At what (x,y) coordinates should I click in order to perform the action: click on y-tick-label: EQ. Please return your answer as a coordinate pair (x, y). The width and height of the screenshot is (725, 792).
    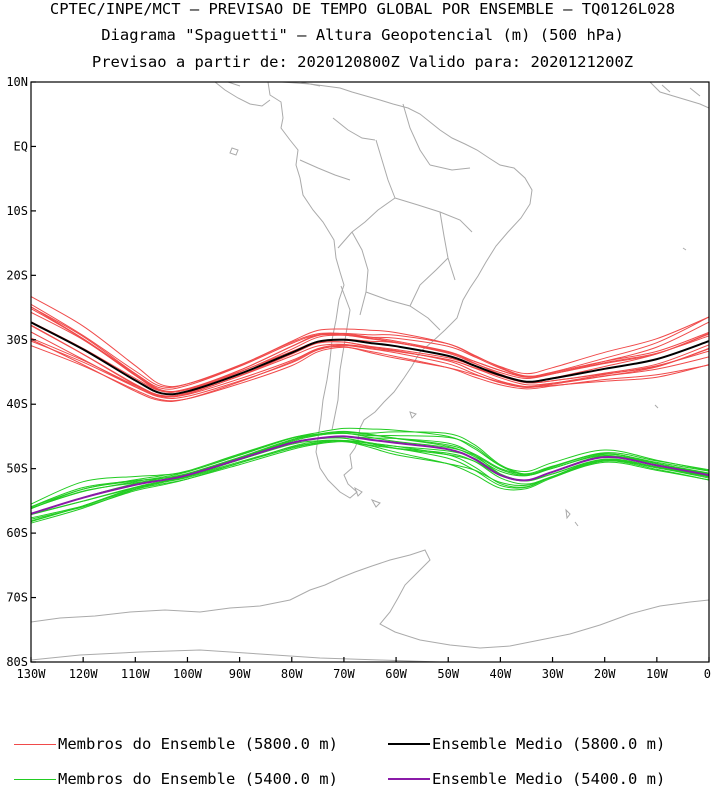
    Looking at the image, I should click on (21, 146).